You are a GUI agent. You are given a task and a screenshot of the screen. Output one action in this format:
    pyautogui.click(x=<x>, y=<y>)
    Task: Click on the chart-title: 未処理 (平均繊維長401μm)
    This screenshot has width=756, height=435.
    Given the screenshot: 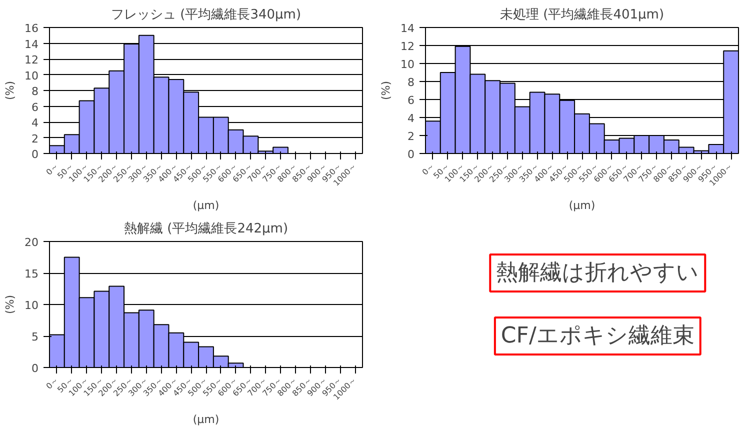 What is the action you would take?
    pyautogui.click(x=582, y=15)
    